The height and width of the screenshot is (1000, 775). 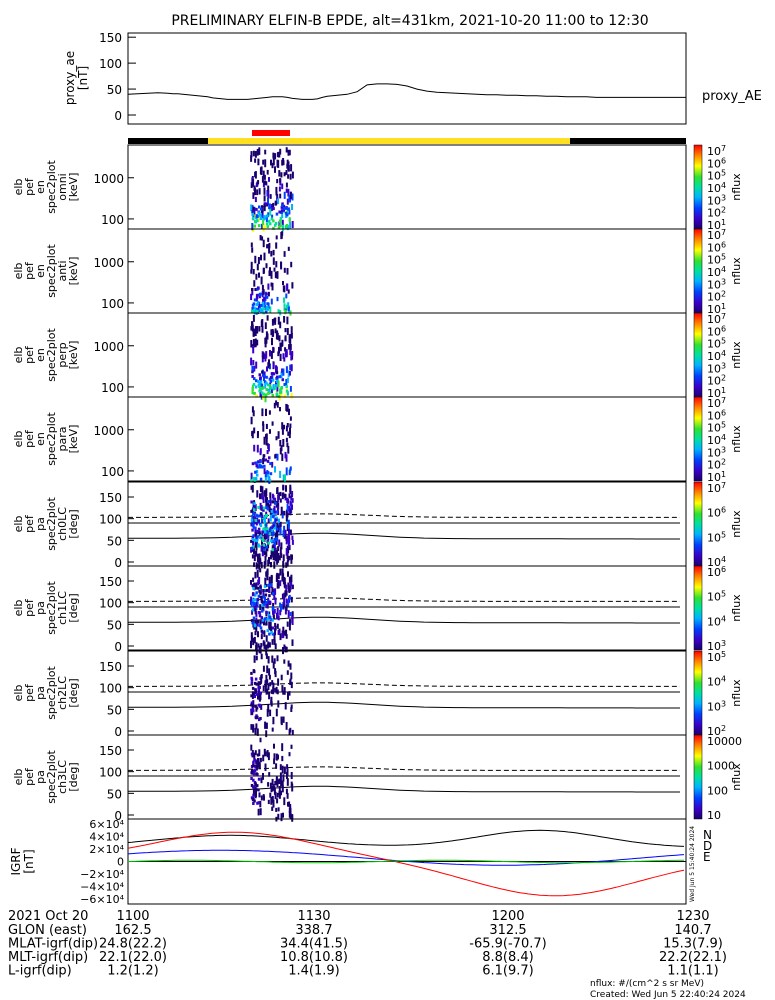 What do you see at coordinates (133, 971) in the screenshot?
I see `x-row-value: 1.2(1.2)` at bounding box center [133, 971].